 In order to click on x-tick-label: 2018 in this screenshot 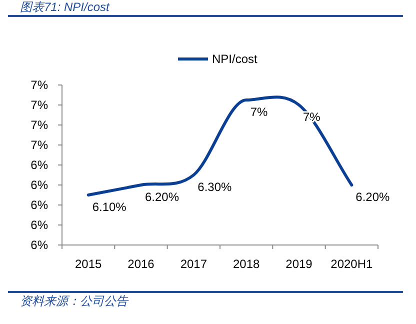, I will do `click(246, 264)`.